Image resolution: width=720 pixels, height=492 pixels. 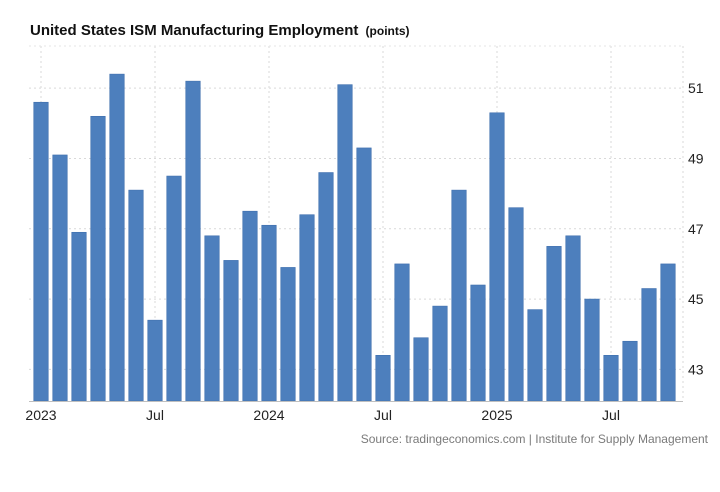 I want to click on y-tick-label: 49, so click(x=696, y=158).